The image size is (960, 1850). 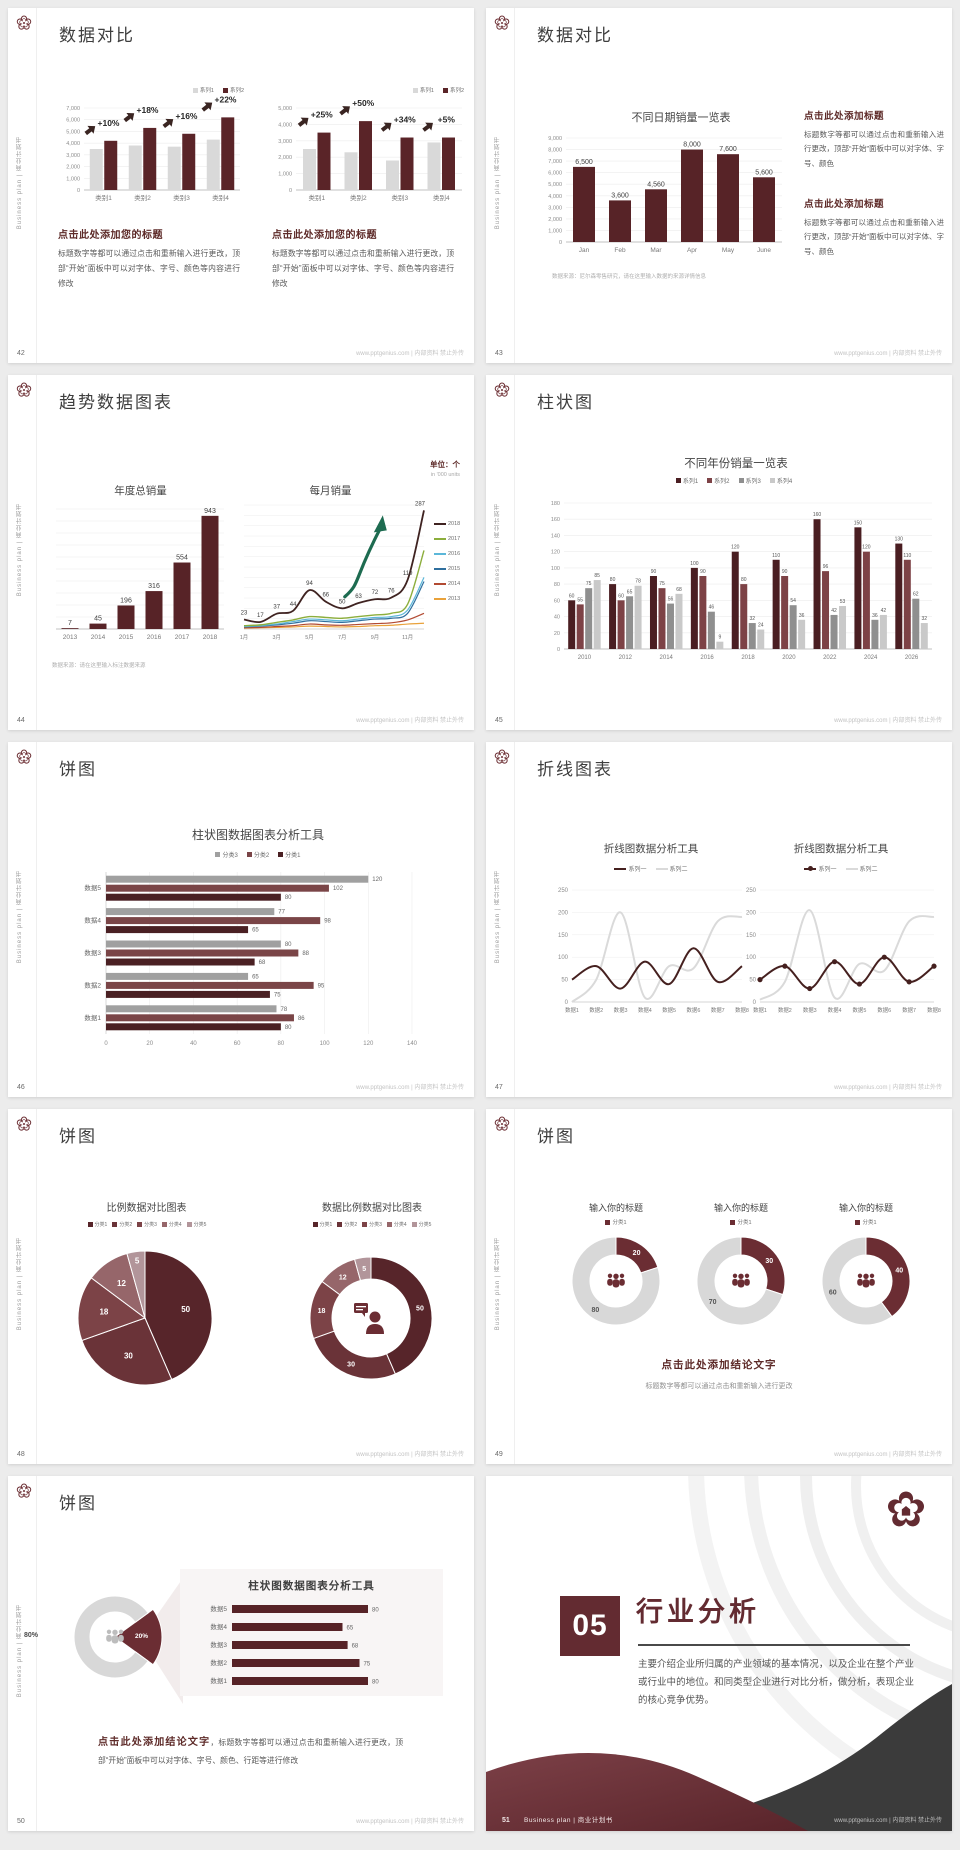 What do you see at coordinates (200, 1225) in the screenshot?
I see `legend-label: 分类5` at bounding box center [200, 1225].